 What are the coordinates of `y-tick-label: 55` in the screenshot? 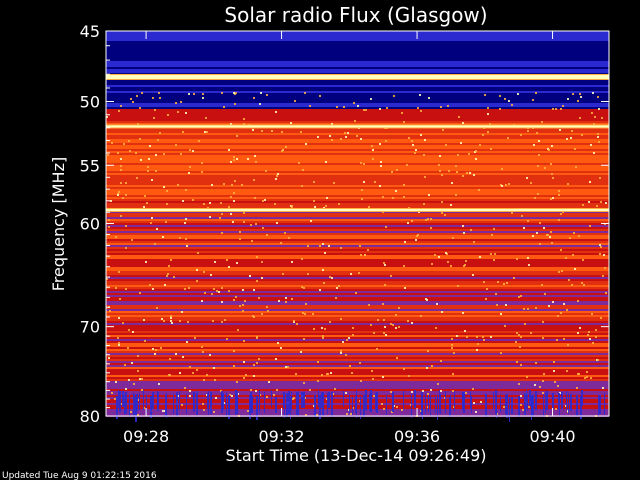 It's located at (90, 165).